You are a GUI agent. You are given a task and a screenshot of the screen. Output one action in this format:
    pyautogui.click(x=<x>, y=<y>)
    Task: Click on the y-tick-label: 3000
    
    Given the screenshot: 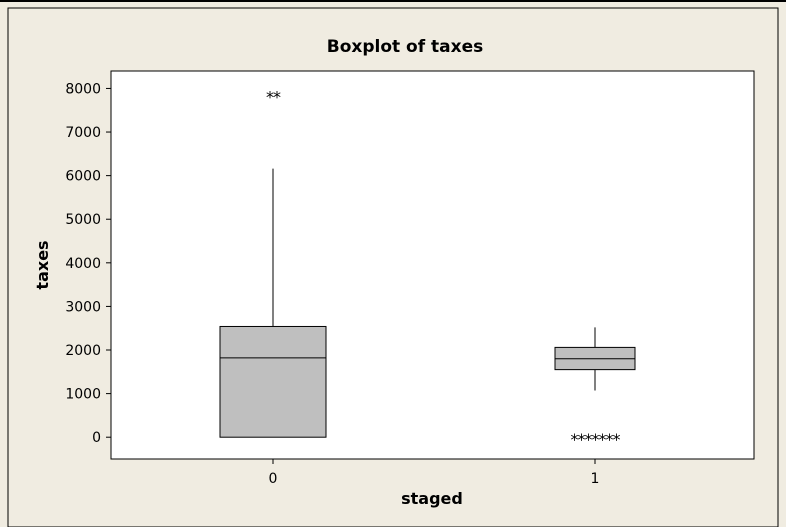 What is the action you would take?
    pyautogui.click(x=83, y=307)
    